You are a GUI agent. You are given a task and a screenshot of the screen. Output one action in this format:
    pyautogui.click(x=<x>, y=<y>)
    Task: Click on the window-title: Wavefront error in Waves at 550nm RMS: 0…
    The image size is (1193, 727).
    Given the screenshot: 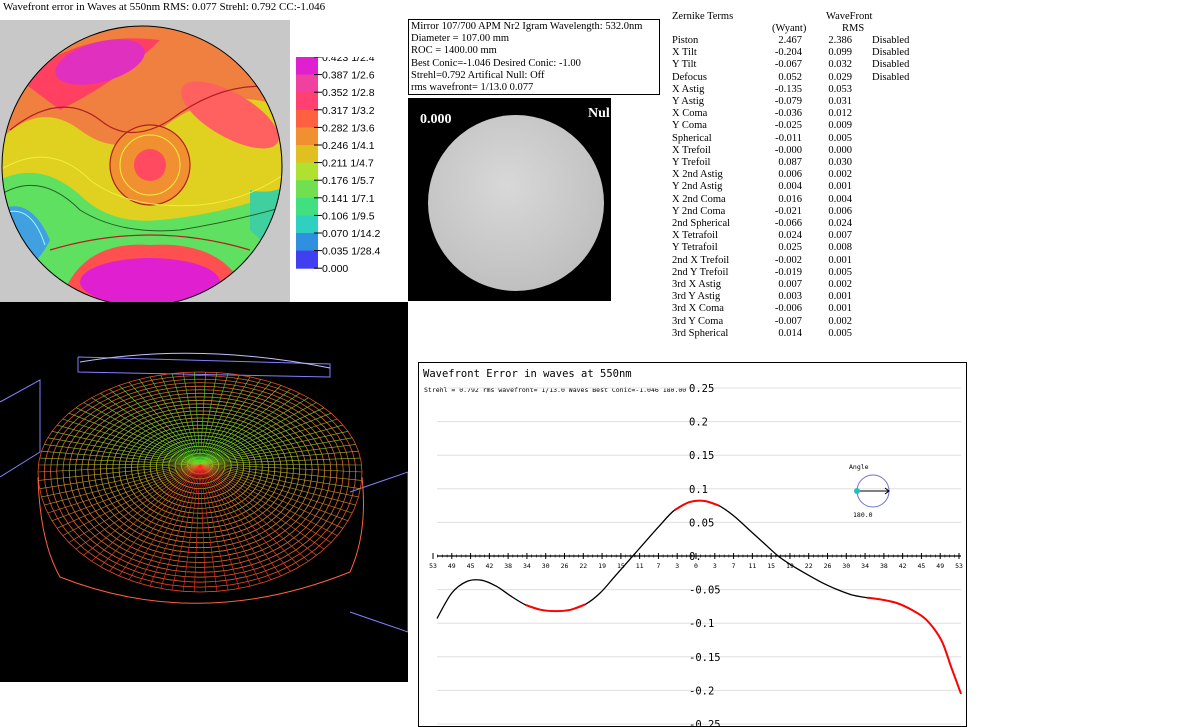 What is the action you would take?
    pyautogui.click(x=164, y=7)
    